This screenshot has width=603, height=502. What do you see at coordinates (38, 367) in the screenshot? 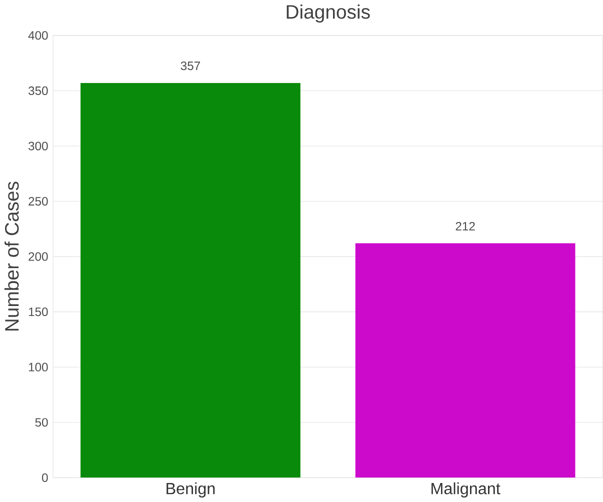
I see `y-tick-label: 100` at bounding box center [38, 367].